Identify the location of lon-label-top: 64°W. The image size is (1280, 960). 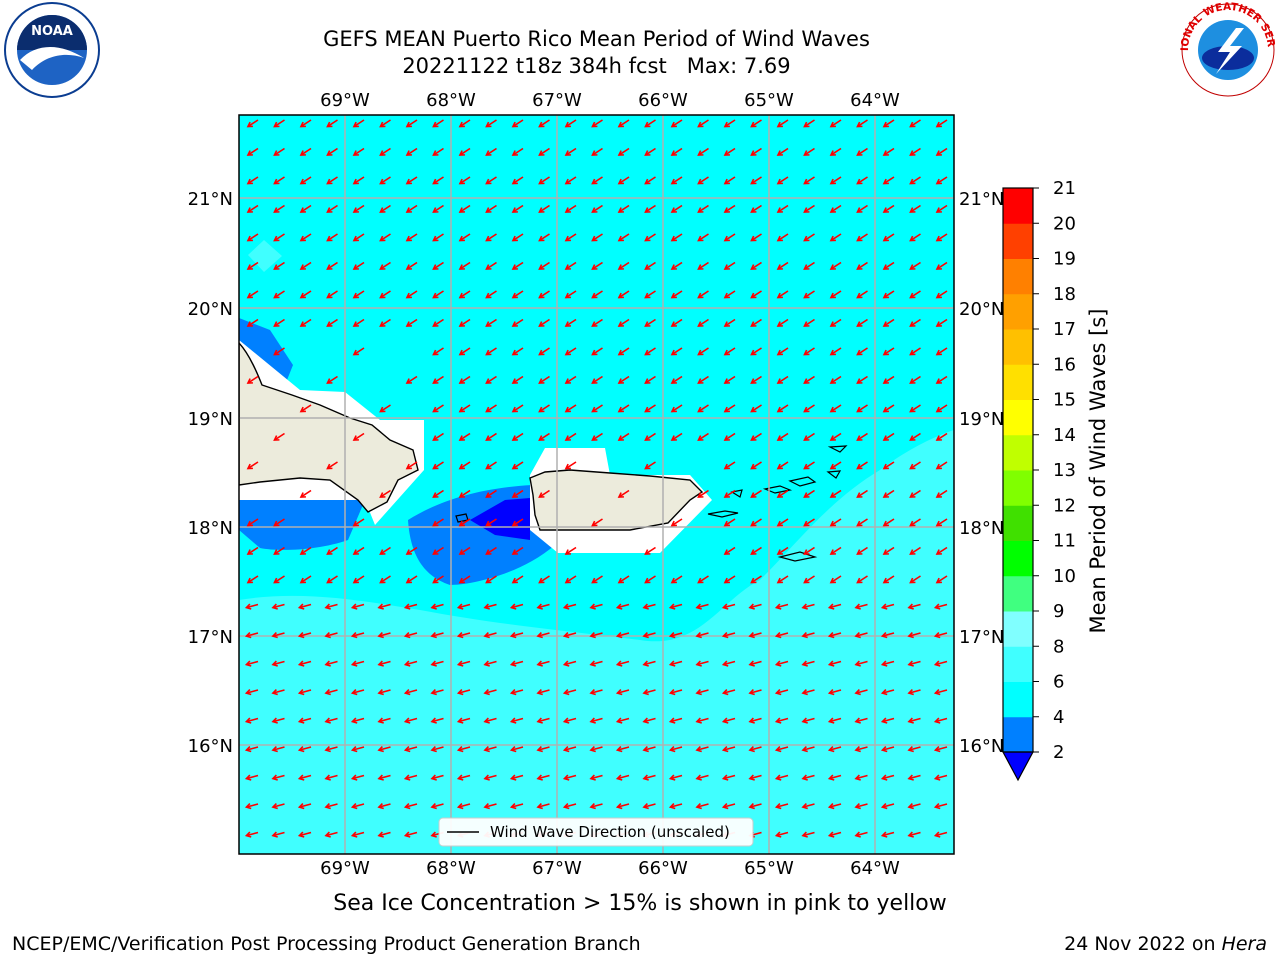
(875, 100).